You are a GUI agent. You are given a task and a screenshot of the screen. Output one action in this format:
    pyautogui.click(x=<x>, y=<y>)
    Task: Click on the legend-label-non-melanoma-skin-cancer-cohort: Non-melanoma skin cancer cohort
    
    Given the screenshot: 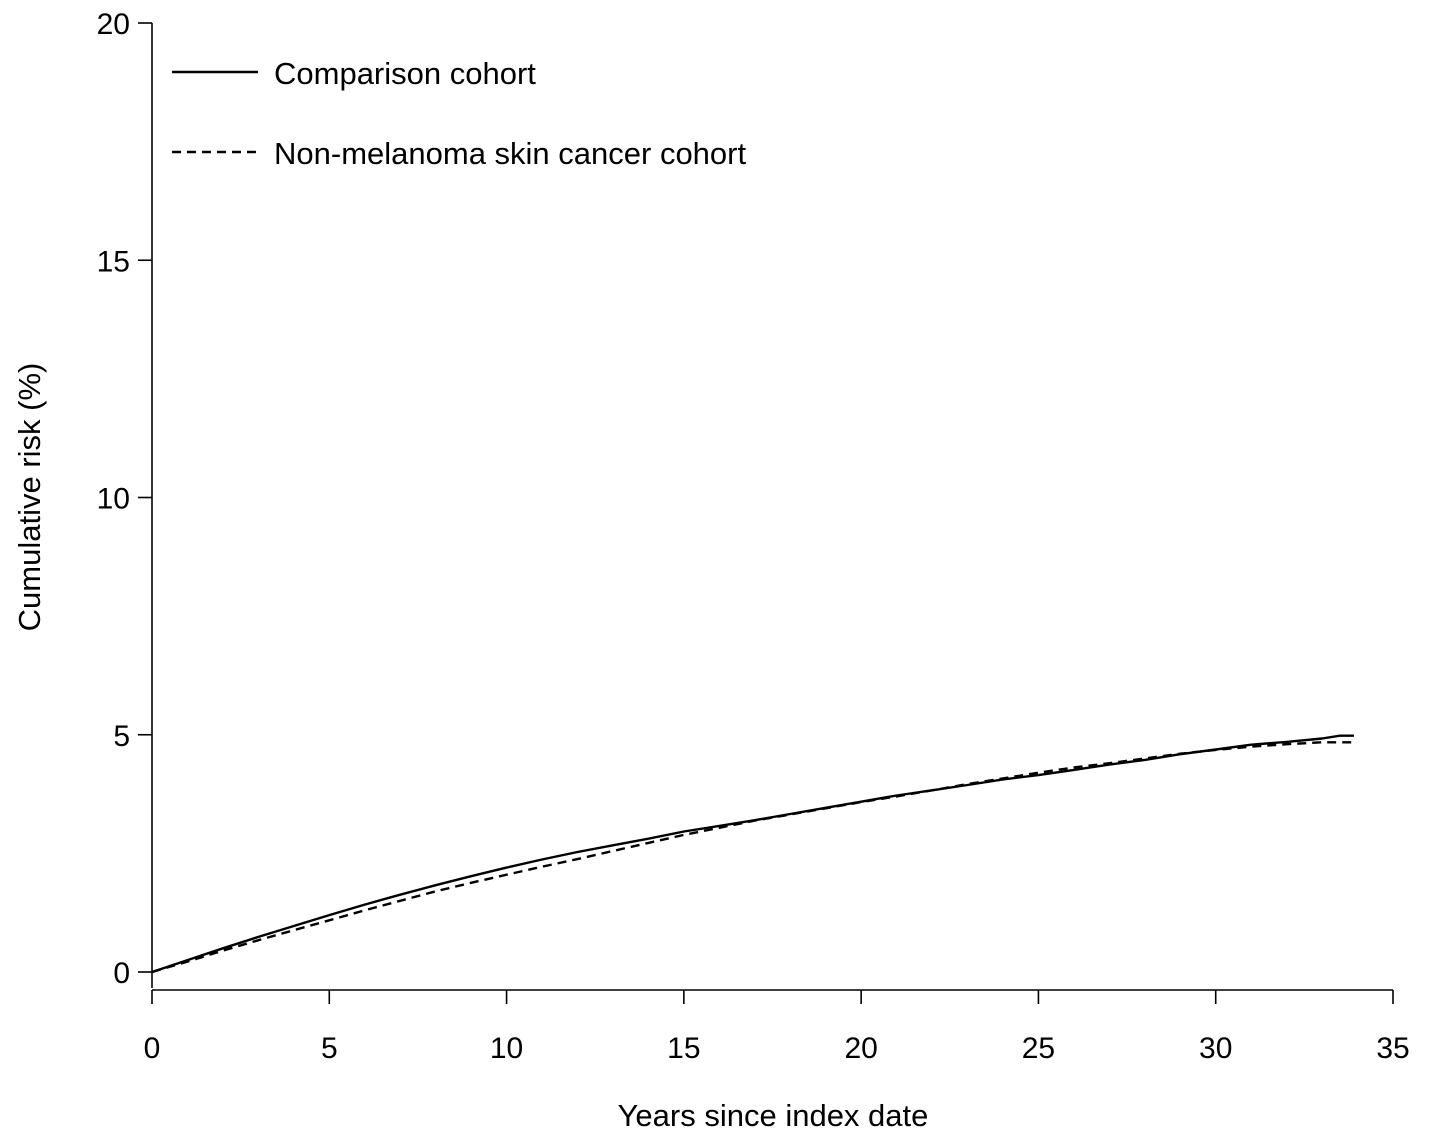 What is the action you would take?
    pyautogui.click(x=510, y=153)
    